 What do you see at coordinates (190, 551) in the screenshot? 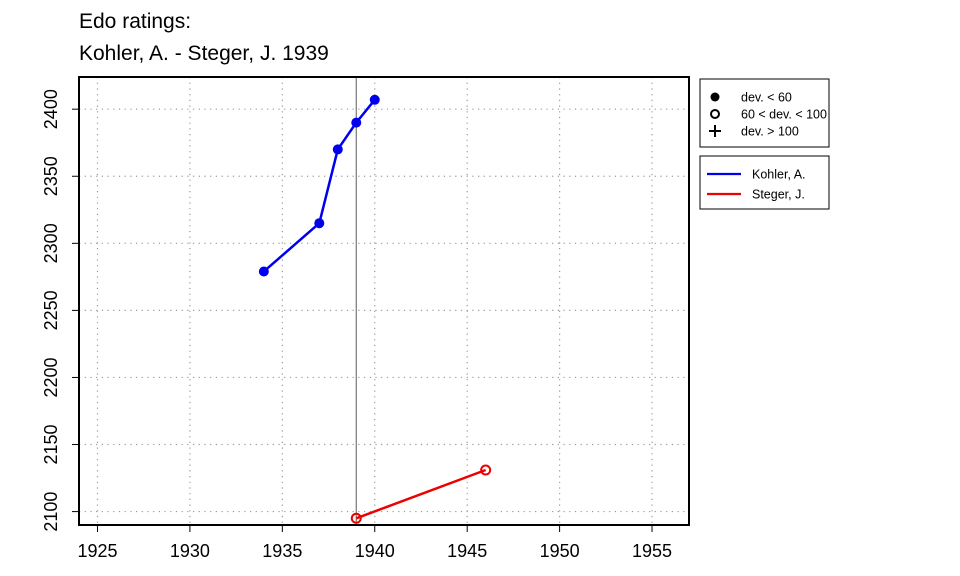
I see `x-tick-label: 1930` at bounding box center [190, 551].